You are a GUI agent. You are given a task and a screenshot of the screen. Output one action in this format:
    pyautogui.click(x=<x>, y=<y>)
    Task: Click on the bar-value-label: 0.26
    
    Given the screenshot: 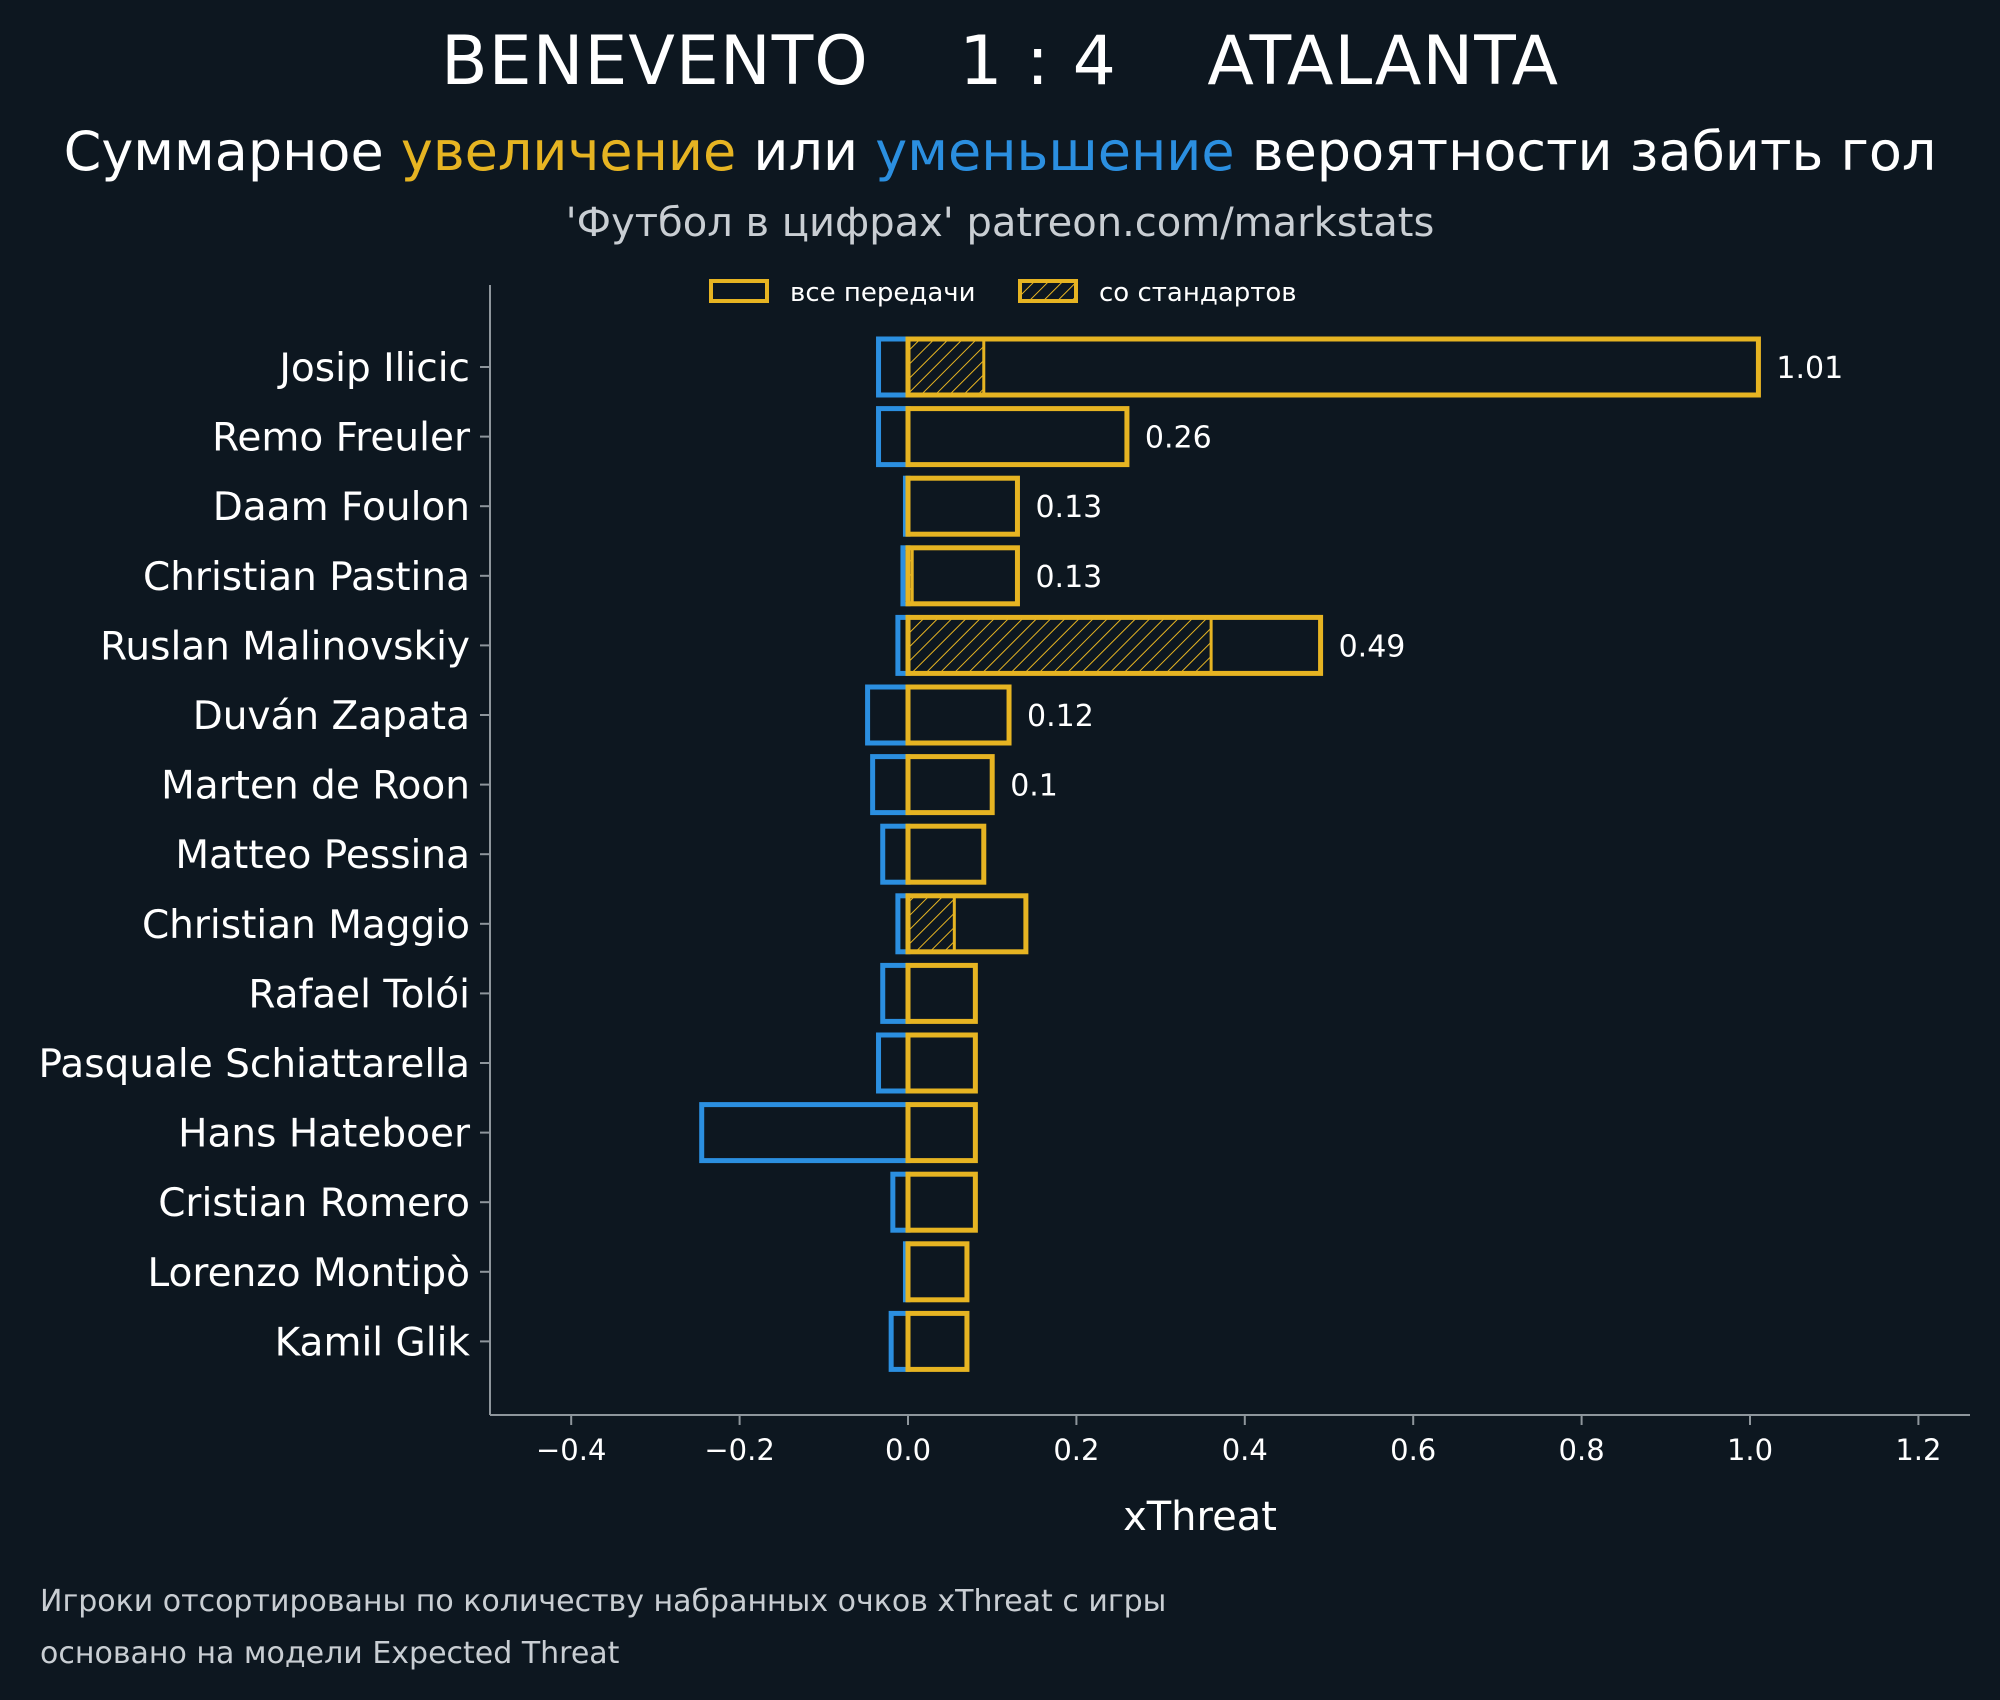 What is the action you would take?
    pyautogui.click(x=1178, y=438)
    